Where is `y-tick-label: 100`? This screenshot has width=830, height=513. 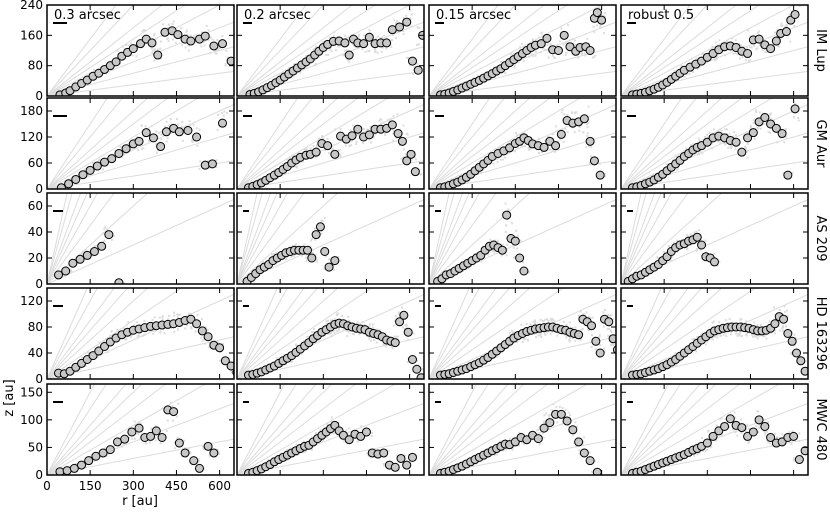 y-tick-label: 100 is located at coordinates (31, 420).